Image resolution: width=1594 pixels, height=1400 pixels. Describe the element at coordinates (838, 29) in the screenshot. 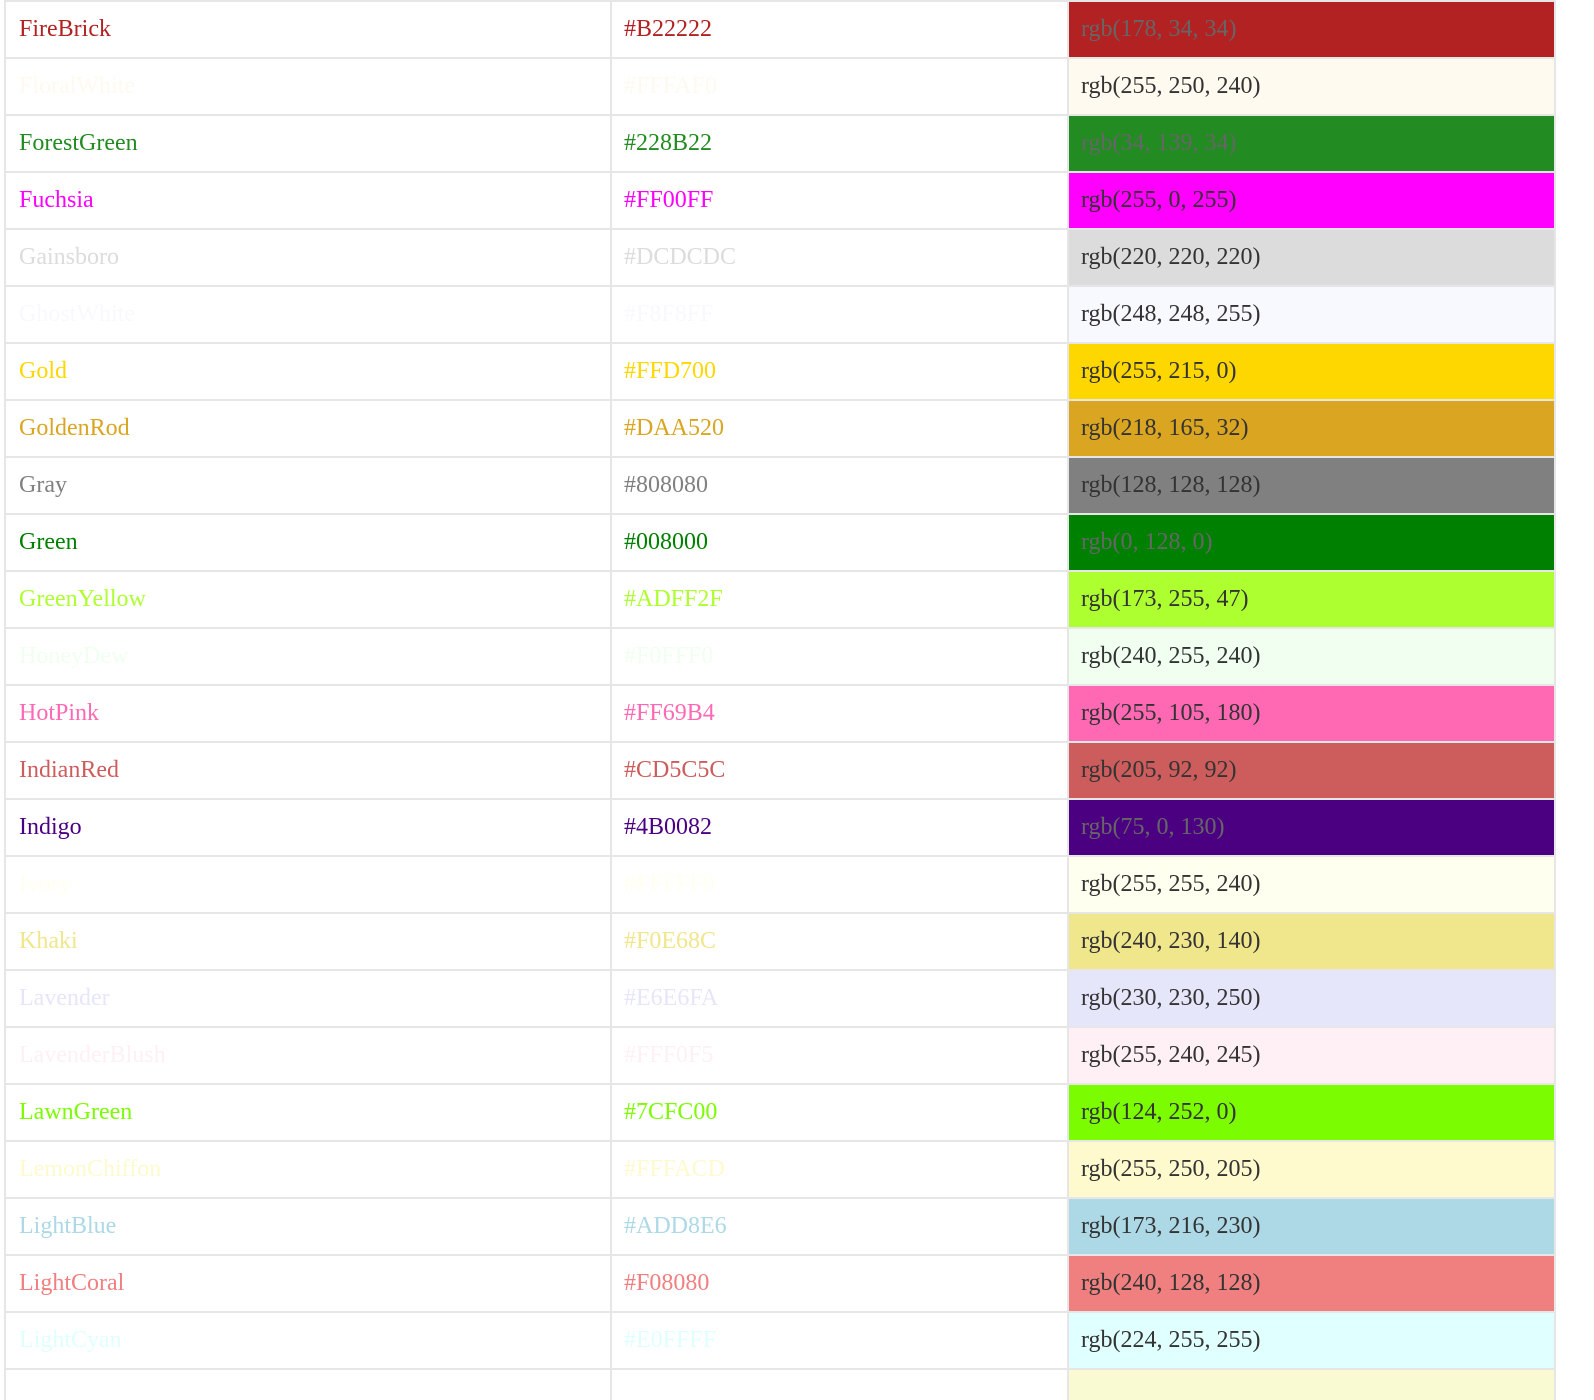

I see `hex-code-cell: #B22222` at that location.